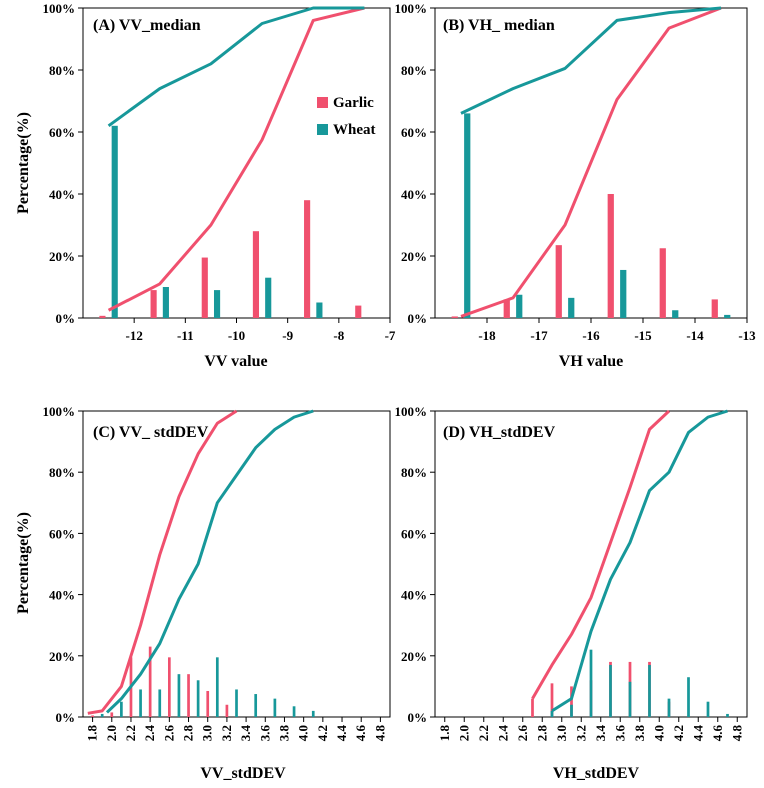  Describe the element at coordinates (736, 733) in the screenshot. I see `panel-d-xtick-label-15: 4.8` at that location.